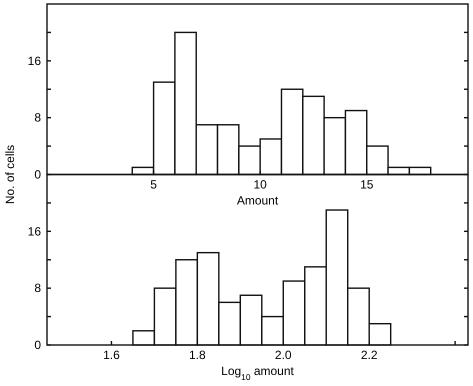  Describe the element at coordinates (260, 185) in the screenshot. I see `x-tick-label: 10` at that location.